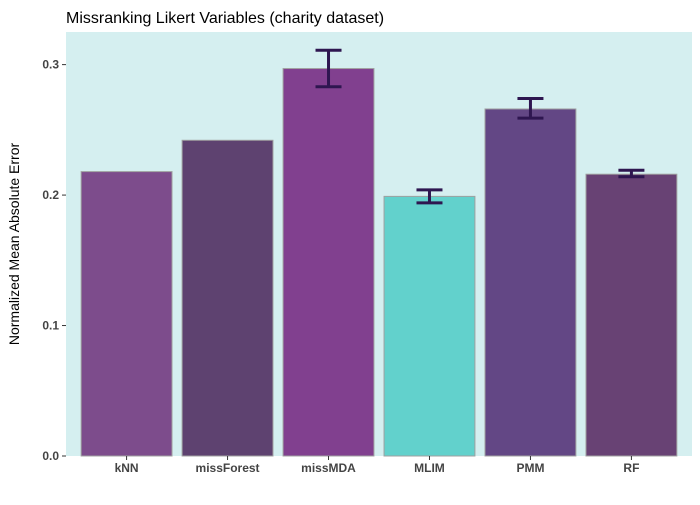  I want to click on y-tick-label: 0.3, so click(50, 65).